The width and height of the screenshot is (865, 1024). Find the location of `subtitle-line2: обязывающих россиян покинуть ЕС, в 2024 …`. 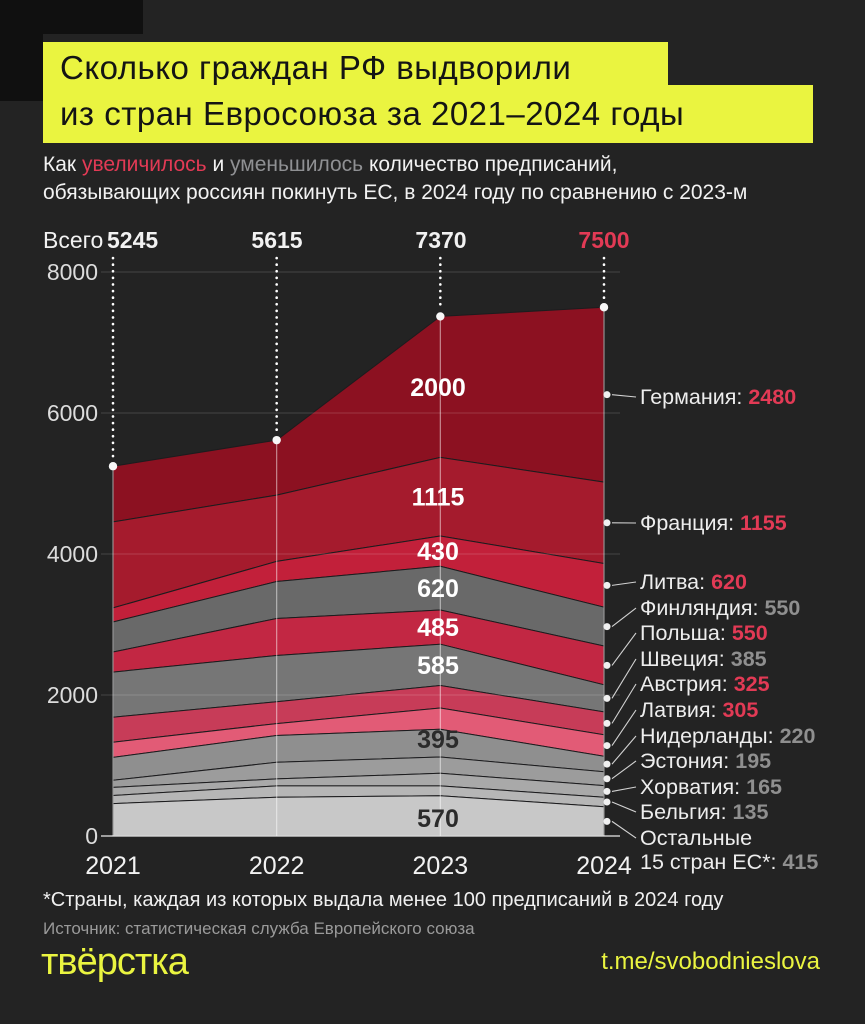

subtitle-line2: обязывающих россиян покинуть ЕС, в 2024 … is located at coordinates (395, 192).